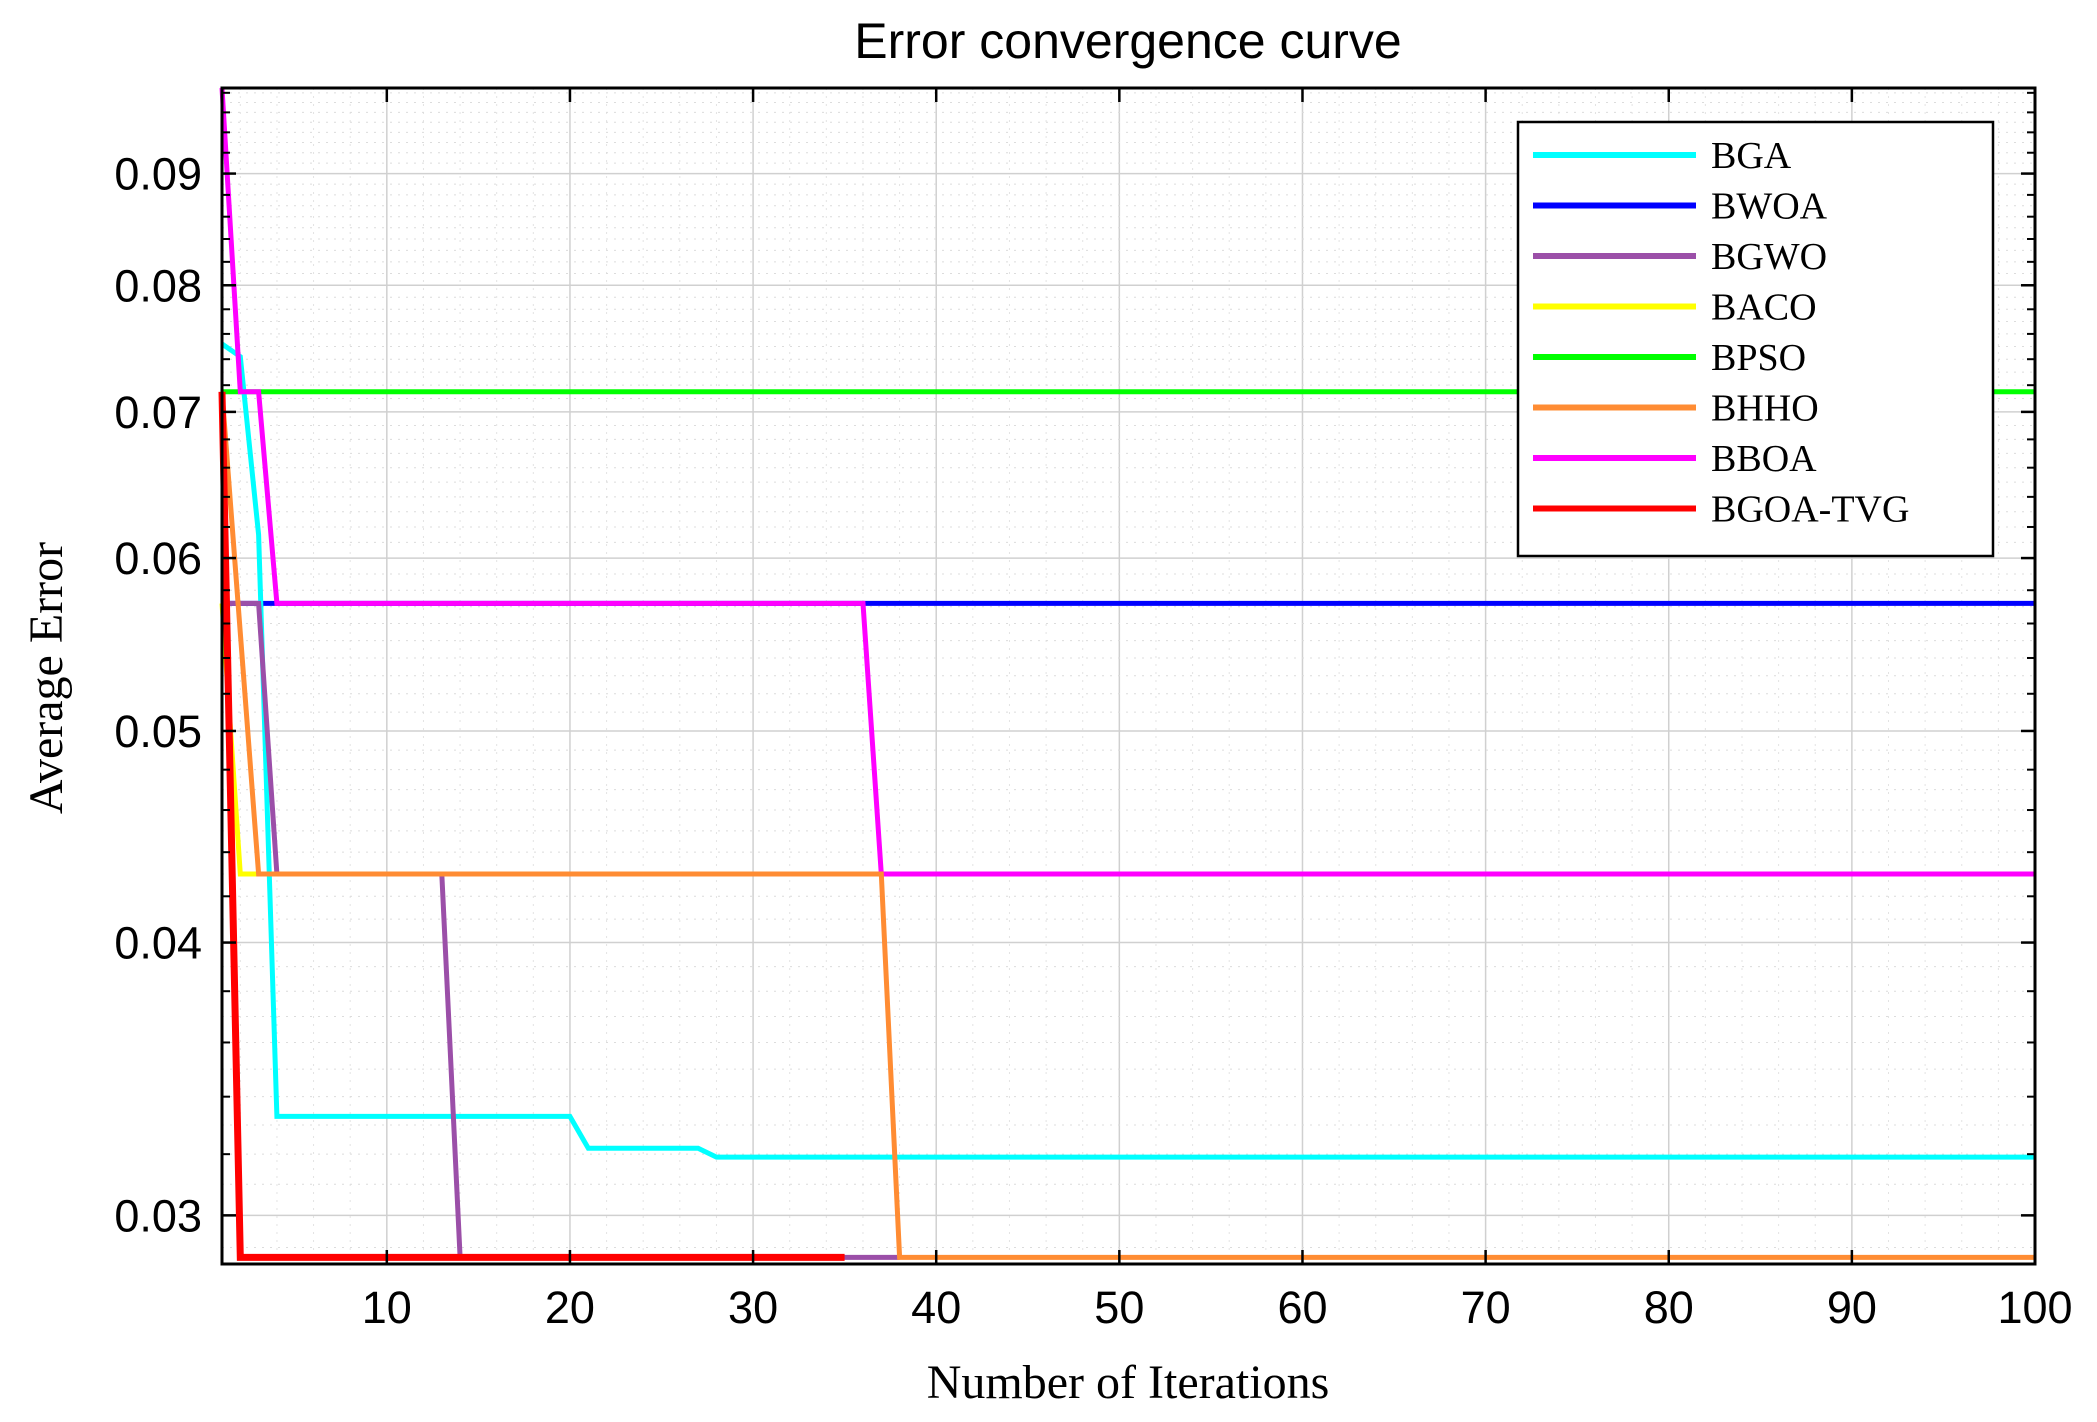 Image resolution: width=2097 pixels, height=1422 pixels. I want to click on chart-title: Error convergence curve, so click(1127, 41).